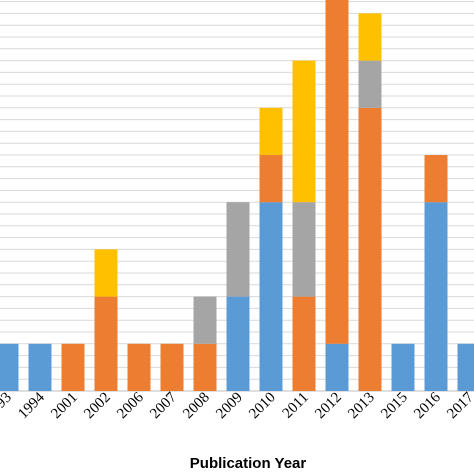 The height and width of the screenshot is (474, 474). I want to click on x-tick-label: 2007, so click(163, 405).